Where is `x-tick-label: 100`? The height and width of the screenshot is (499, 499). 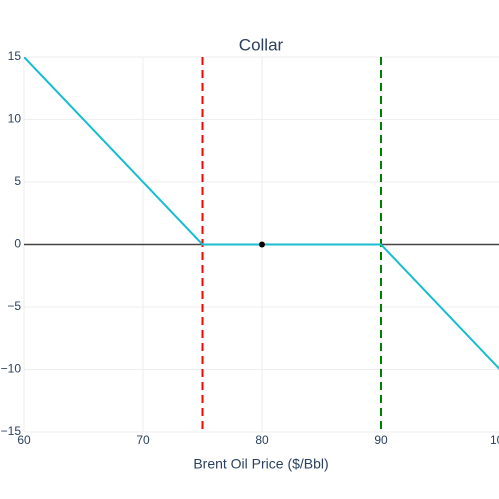
x-tick-label: 100 is located at coordinates (494, 440).